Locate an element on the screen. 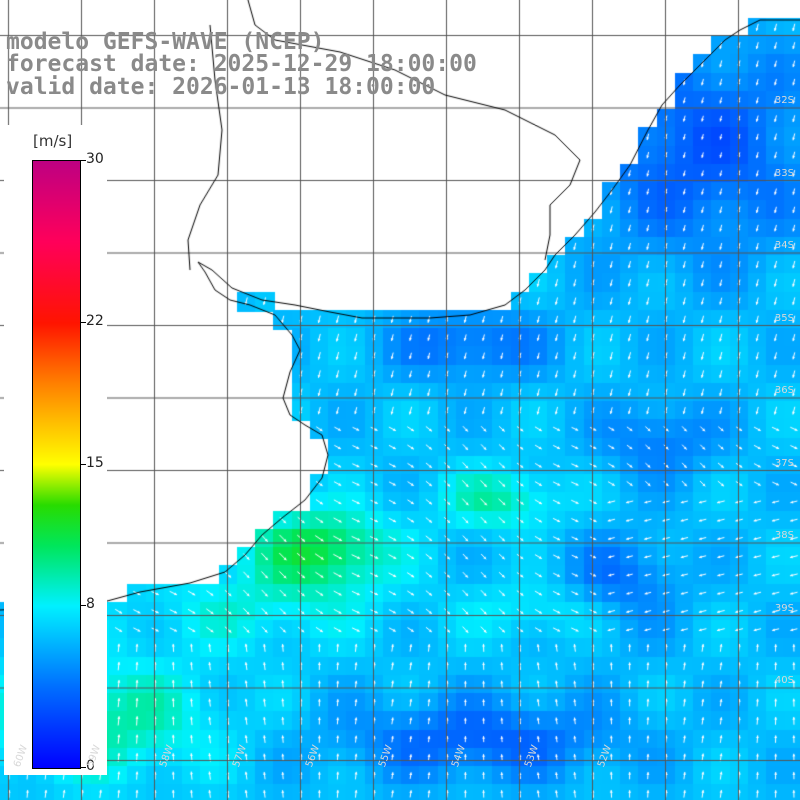  lat-label: 35S is located at coordinates (784, 318).